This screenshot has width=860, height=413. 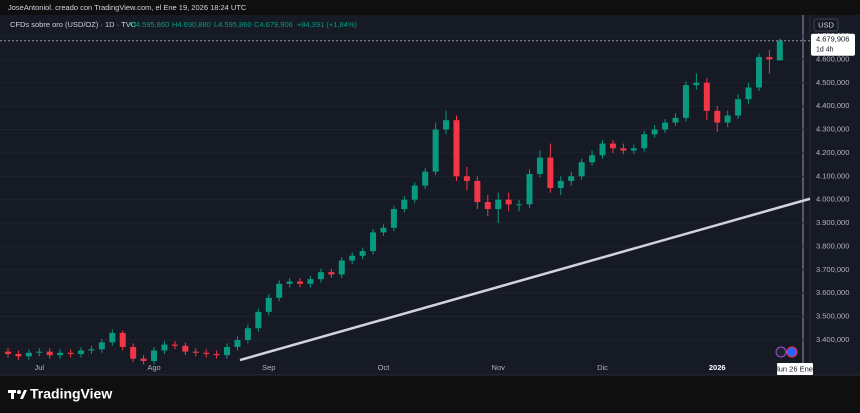 I want to click on y-tick-label: 4.200,000, so click(x=832, y=152).